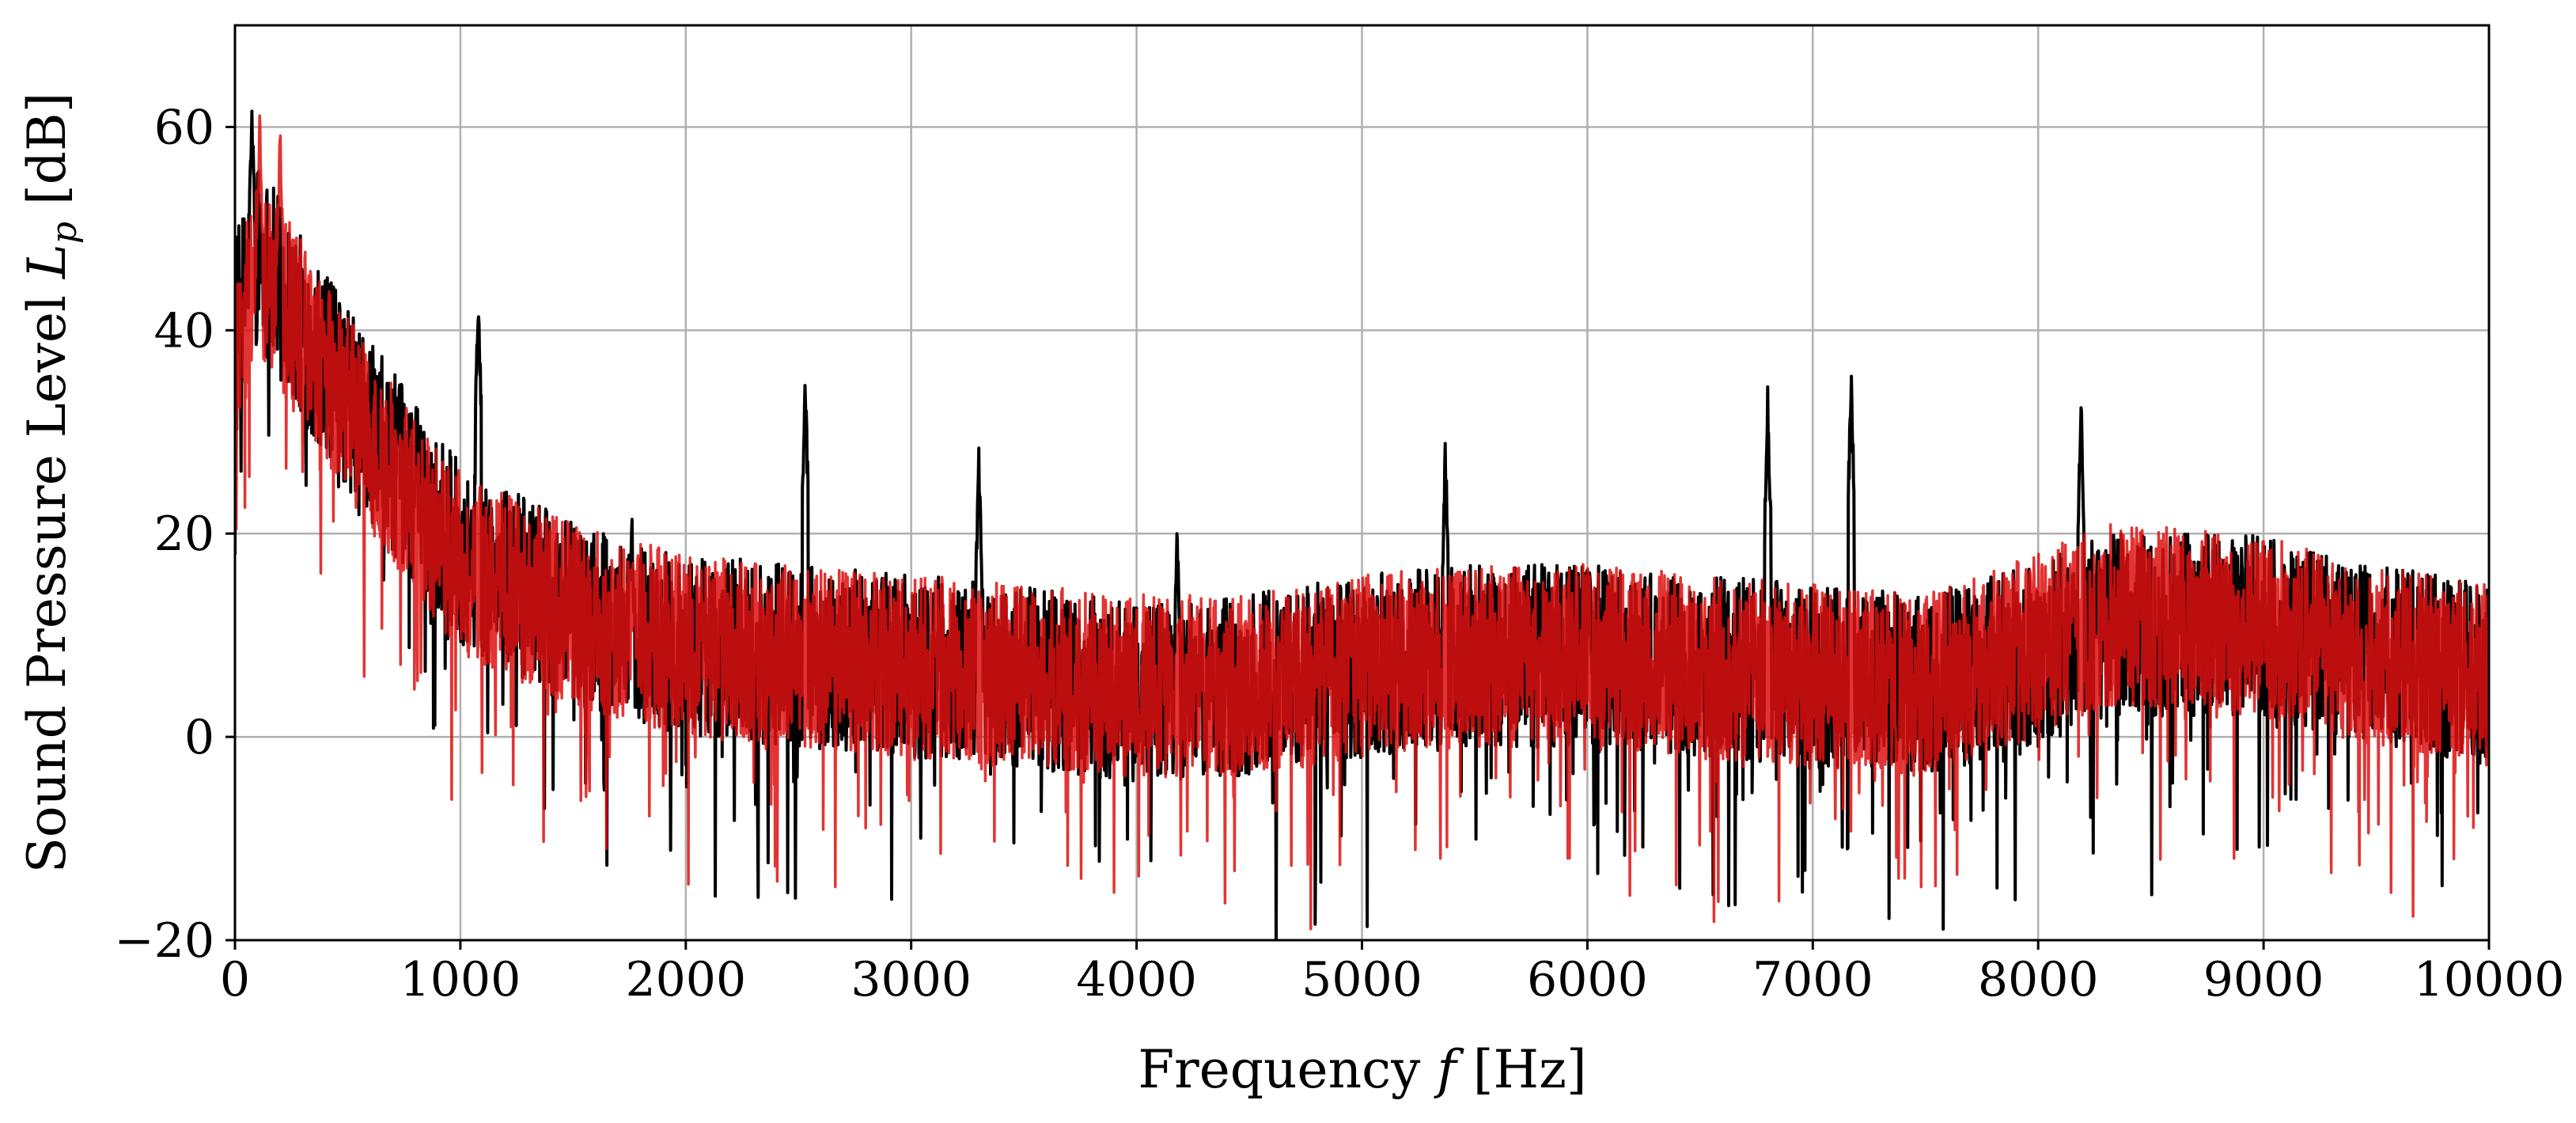 This screenshot has height=1123, width=2576. I want to click on y-tick-label: 60, so click(184, 127).